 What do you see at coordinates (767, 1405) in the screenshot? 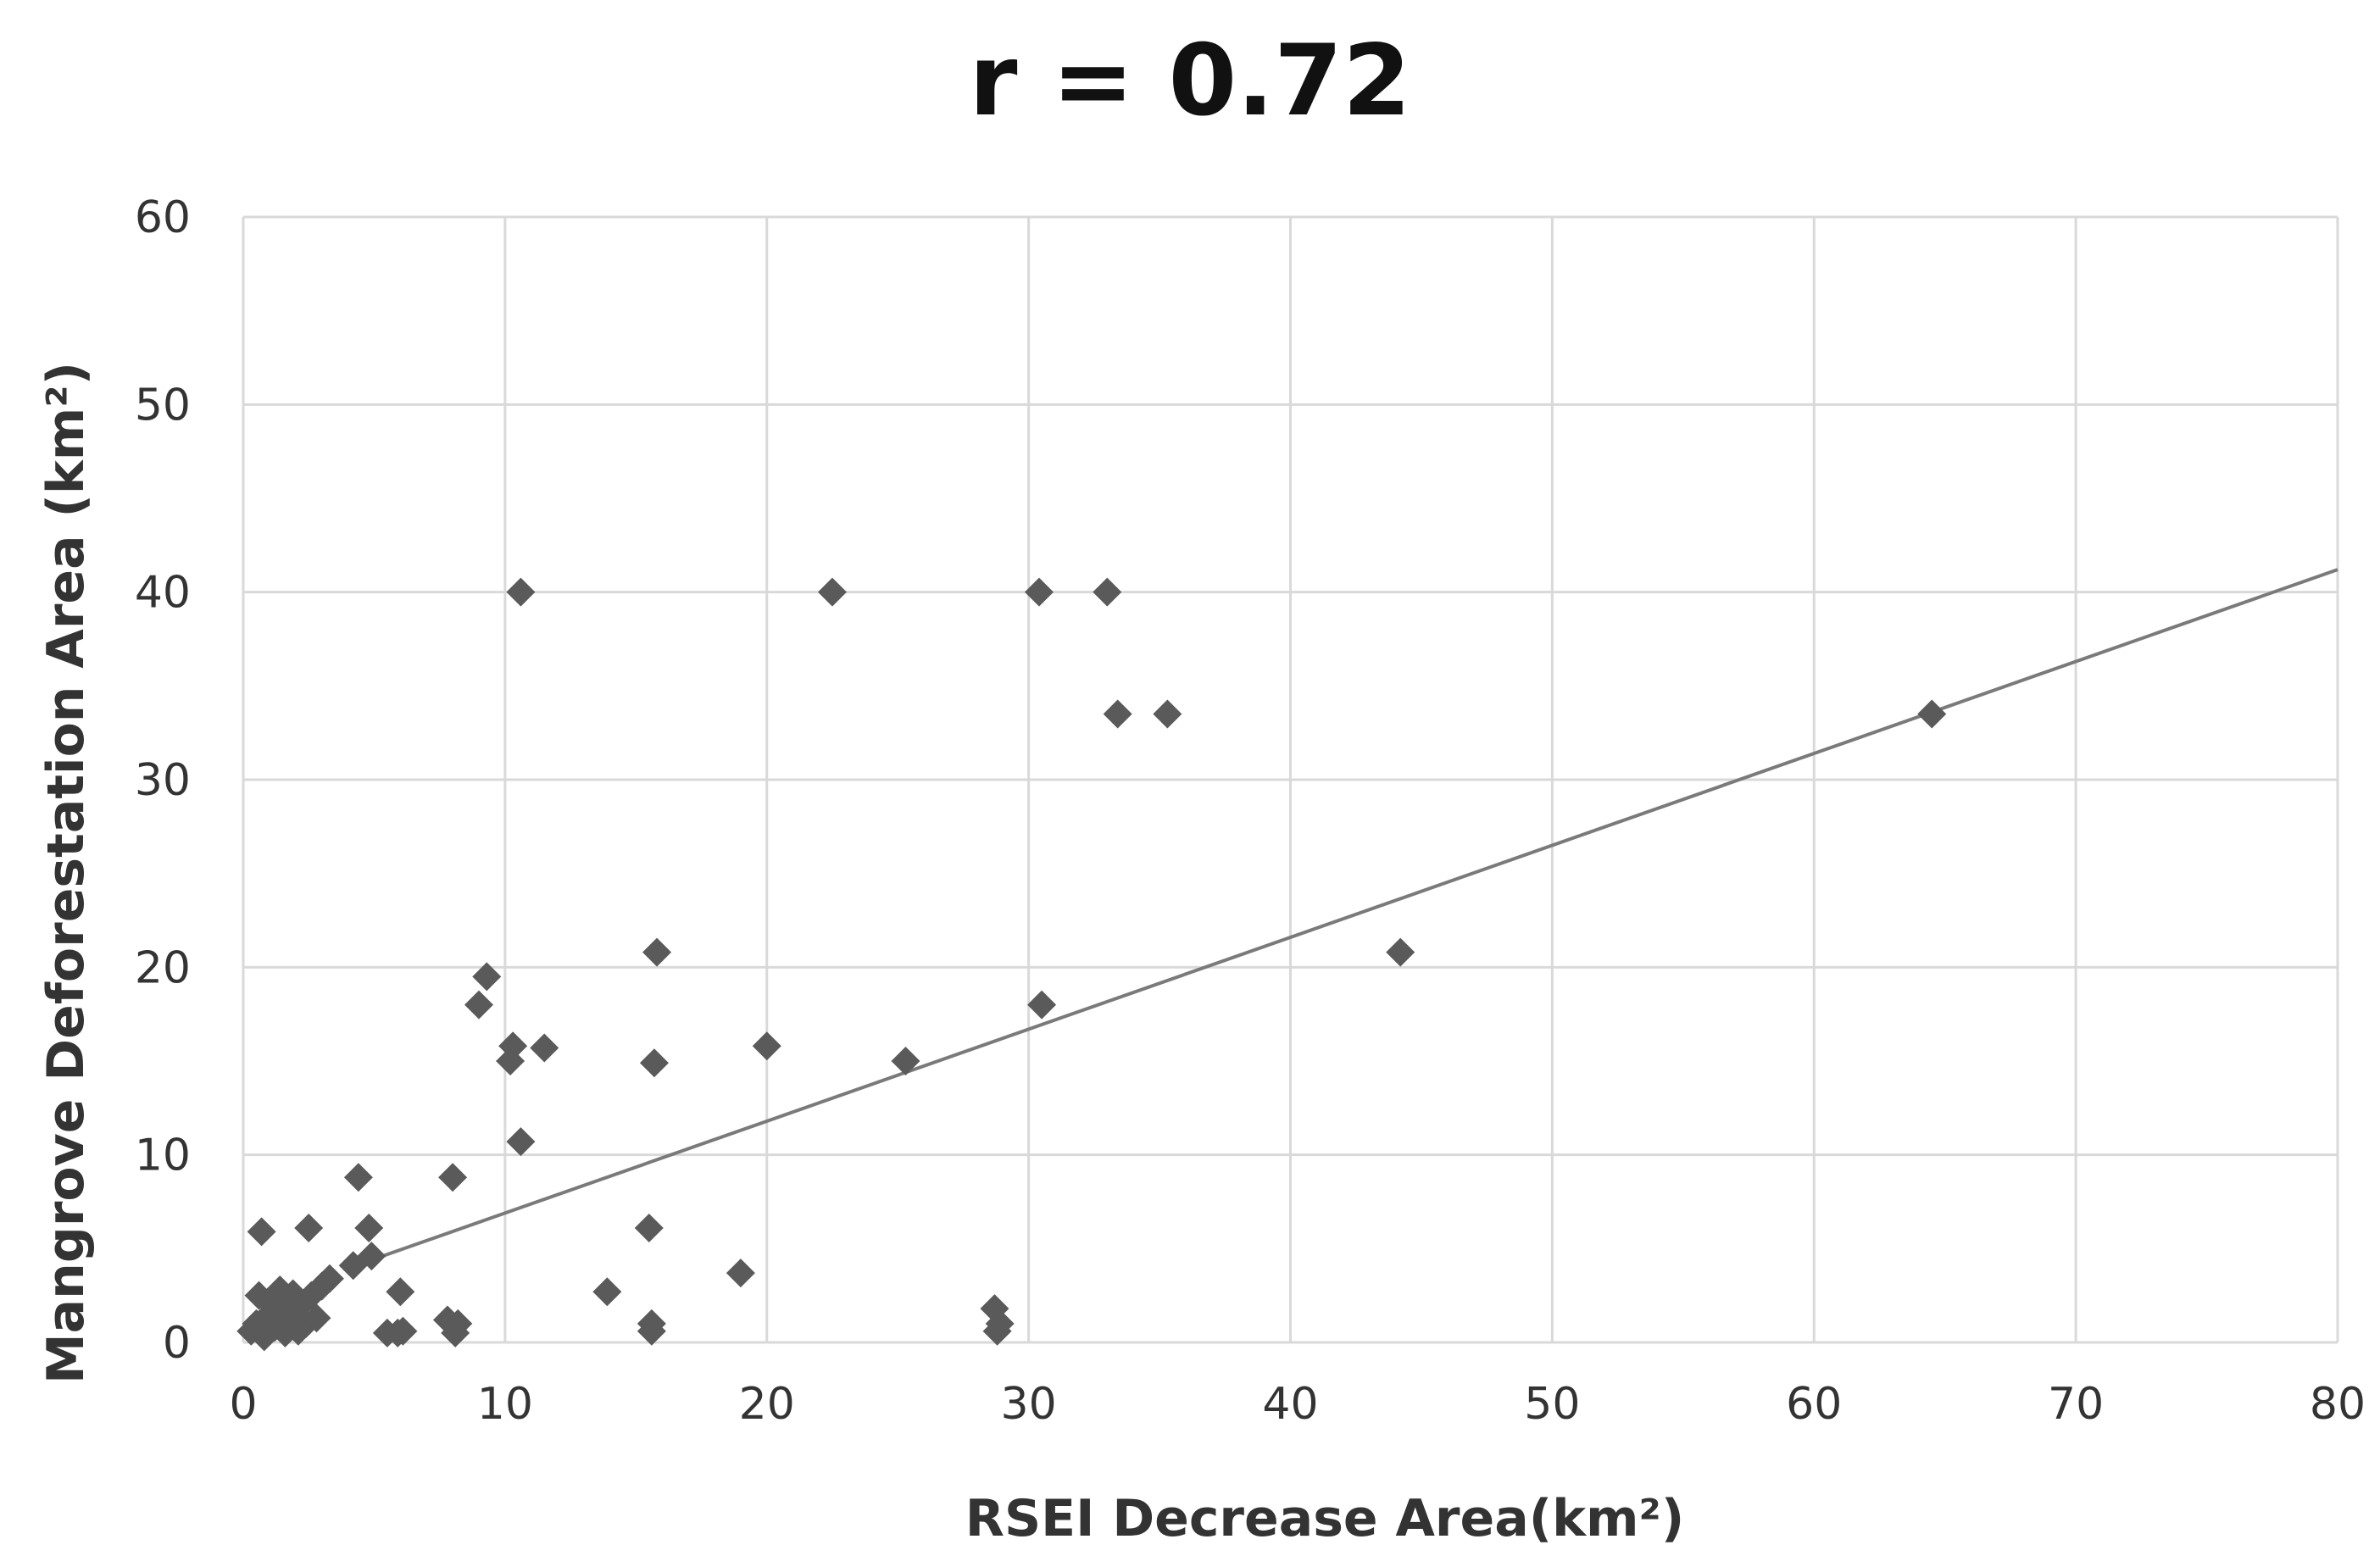
I see `x-tick-label: 20` at bounding box center [767, 1405].